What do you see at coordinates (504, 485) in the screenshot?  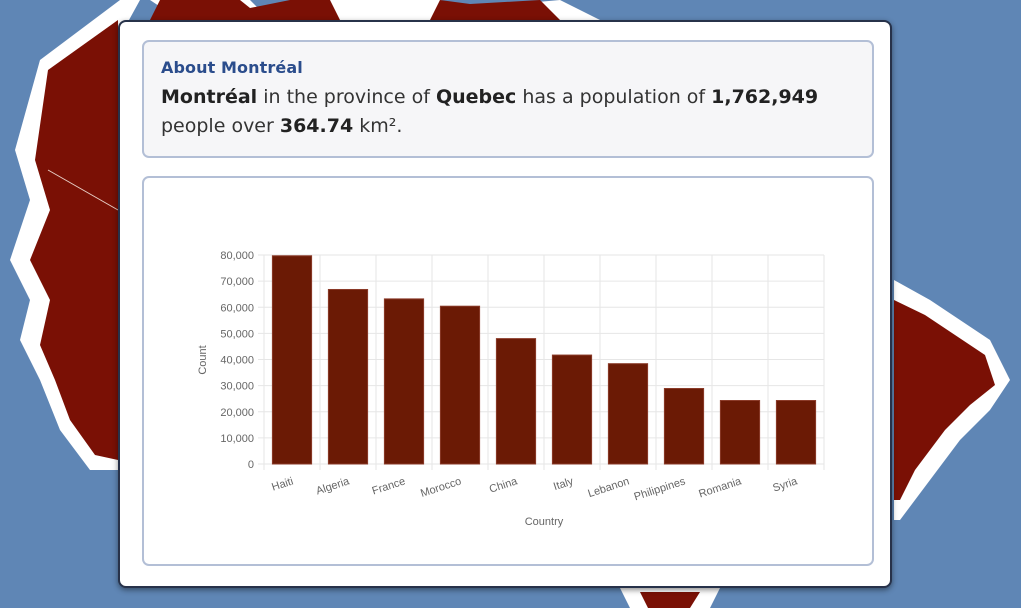 I see `x-tick-label: China` at bounding box center [504, 485].